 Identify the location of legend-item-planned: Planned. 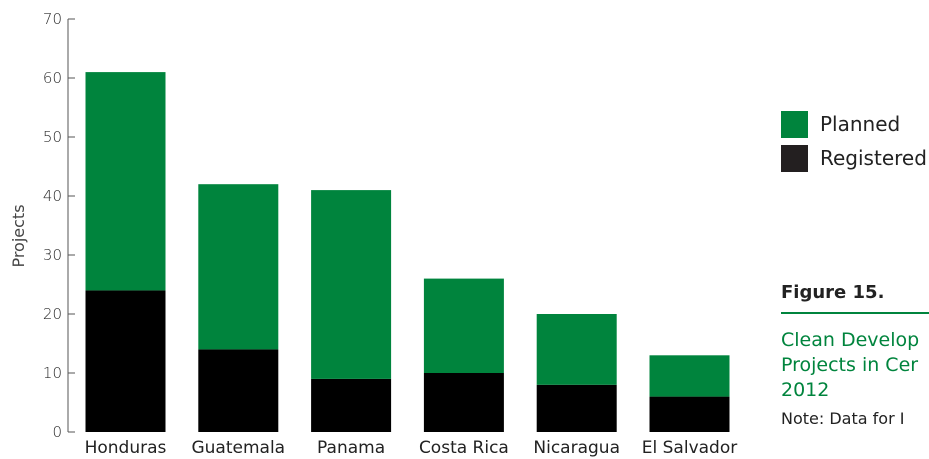
(855, 124).